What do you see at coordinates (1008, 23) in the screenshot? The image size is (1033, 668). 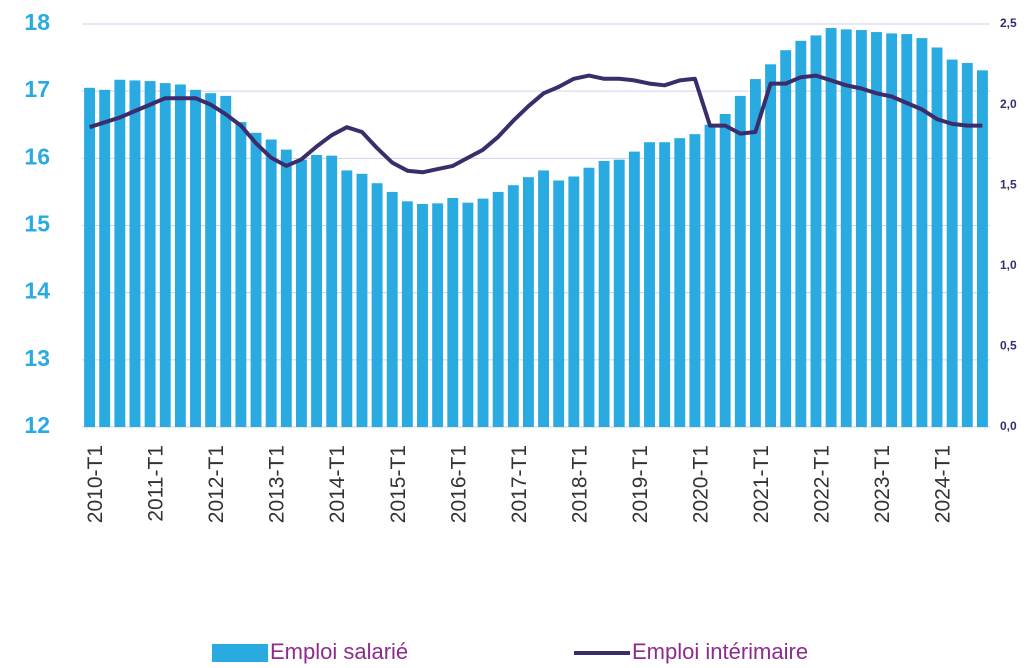 I see `y2-tick-label: 2,5` at bounding box center [1008, 23].